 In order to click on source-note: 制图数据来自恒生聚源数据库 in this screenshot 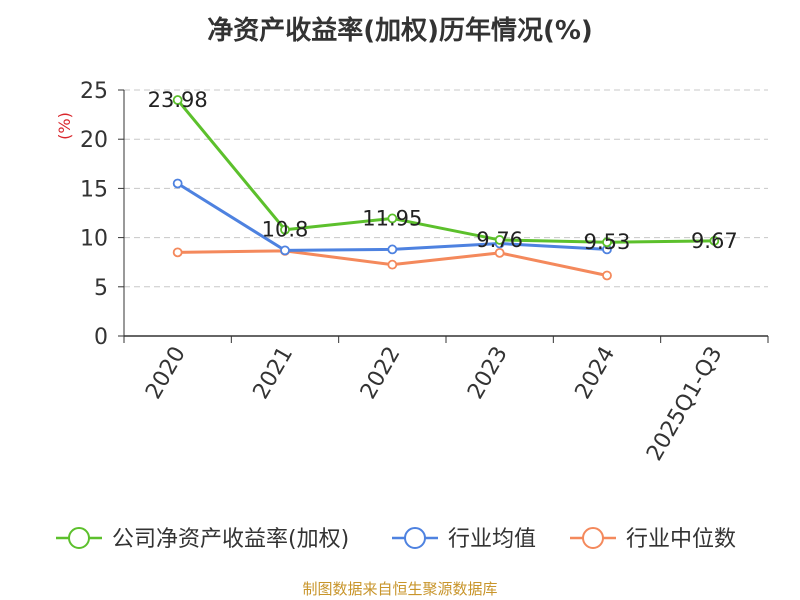, I will do `click(400, 589)`.